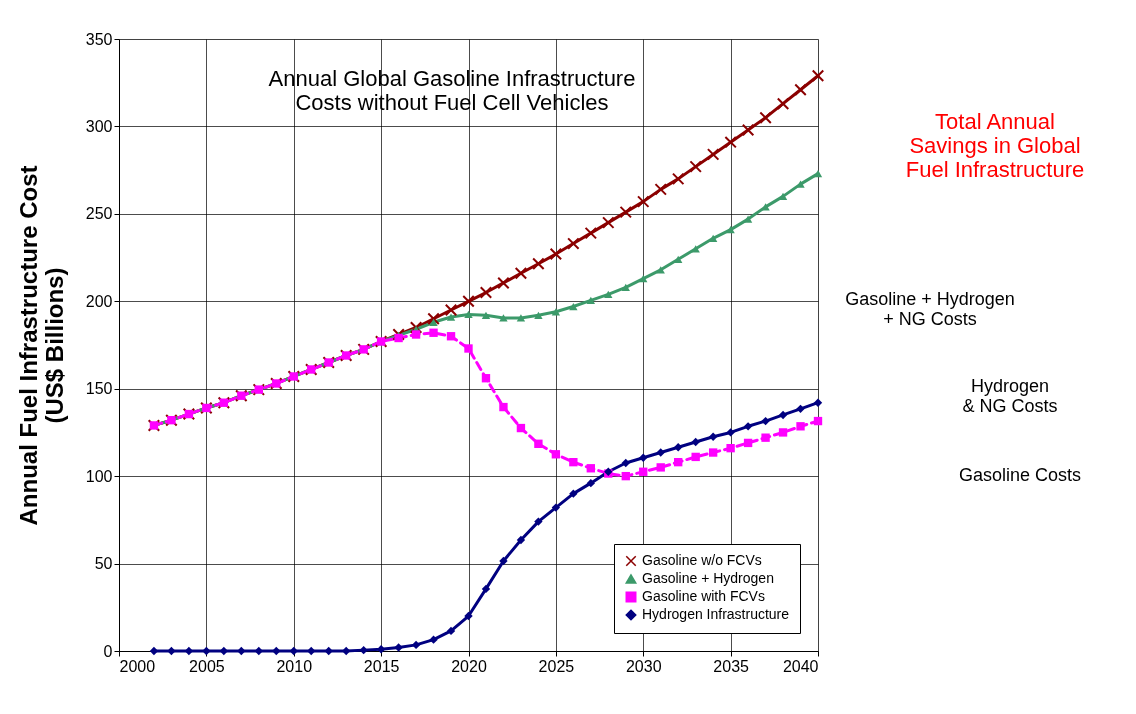 The width and height of the screenshot is (1136, 714). Describe the element at coordinates (556, 666) in the screenshot. I see `x-tick-label: 2025` at that location.